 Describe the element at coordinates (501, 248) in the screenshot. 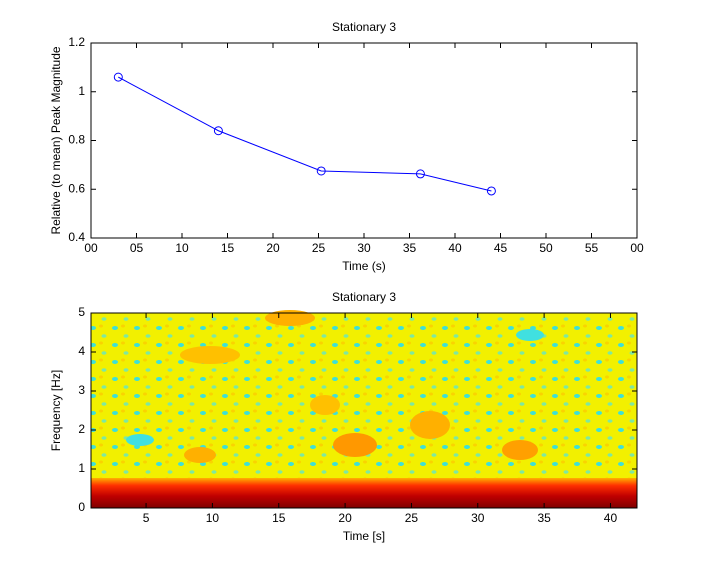

I see `x-tick-label: 45` at that location.